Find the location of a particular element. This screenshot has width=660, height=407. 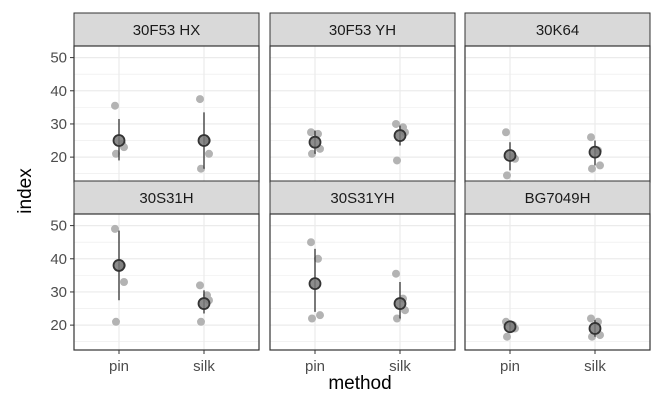

facet-label: 30S31H is located at coordinates (166, 198).